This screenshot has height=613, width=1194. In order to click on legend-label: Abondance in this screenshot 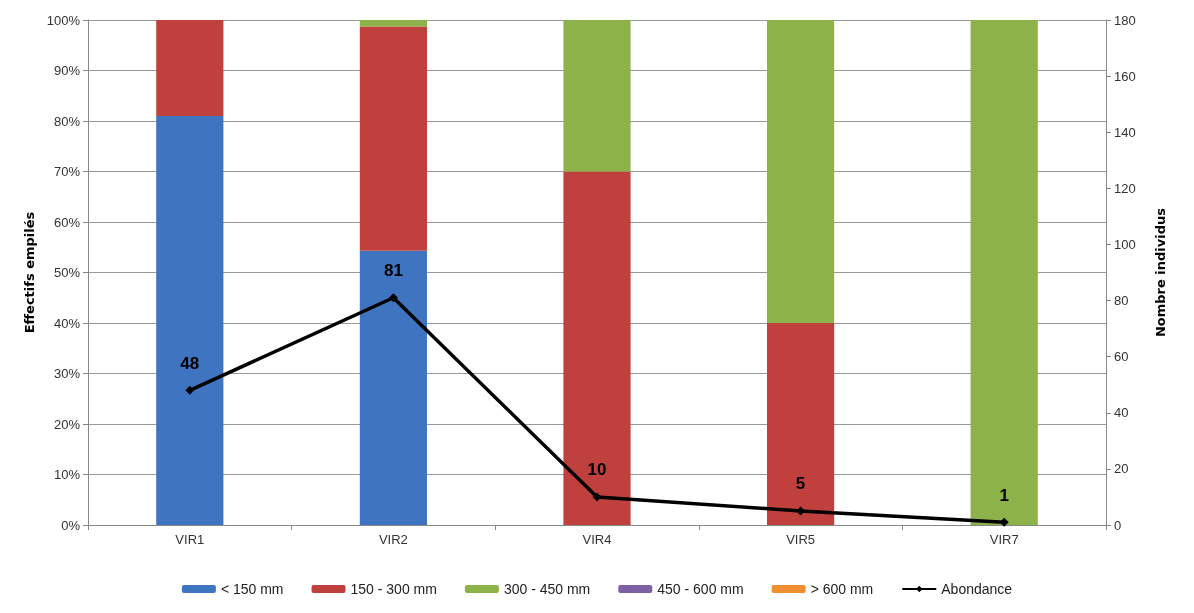, I will do `click(977, 589)`.